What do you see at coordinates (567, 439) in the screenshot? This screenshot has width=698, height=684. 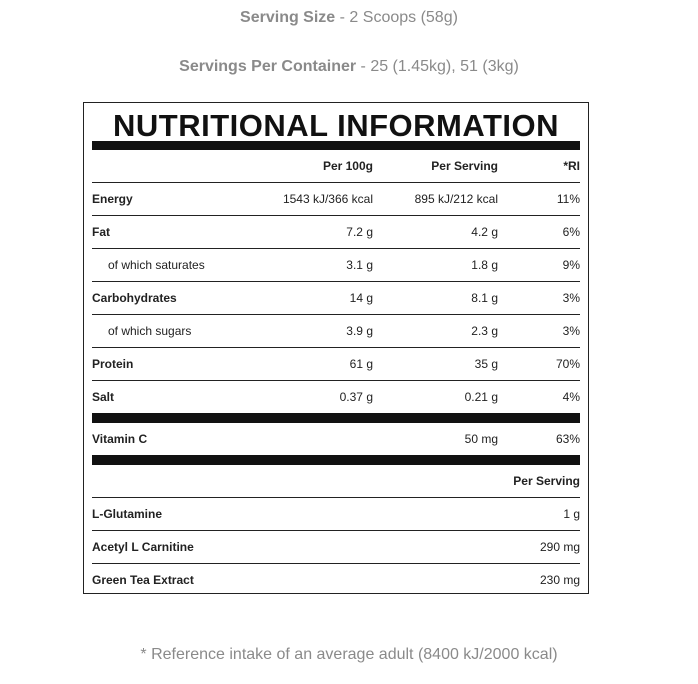 I see `row-ri: 63%` at bounding box center [567, 439].